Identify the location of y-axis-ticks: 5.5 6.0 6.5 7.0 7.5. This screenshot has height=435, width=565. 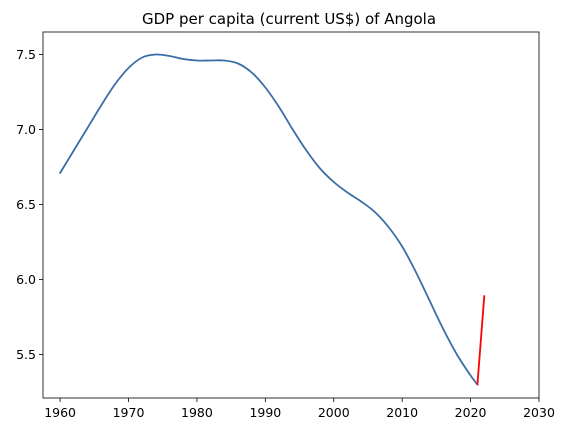
(29, 204).